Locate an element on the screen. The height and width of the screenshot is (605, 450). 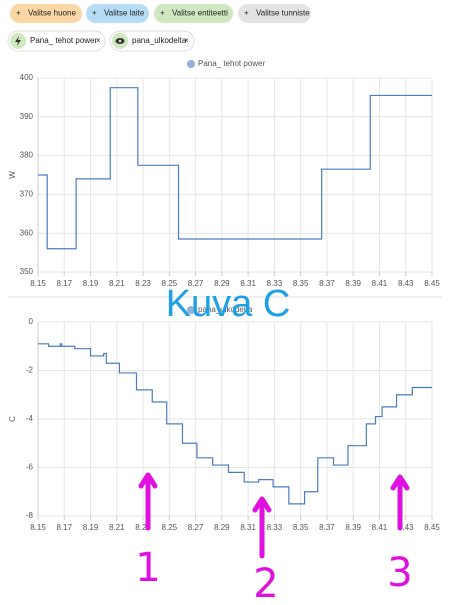
legend-label: pana_ulkodelta is located at coordinates (225, 309).